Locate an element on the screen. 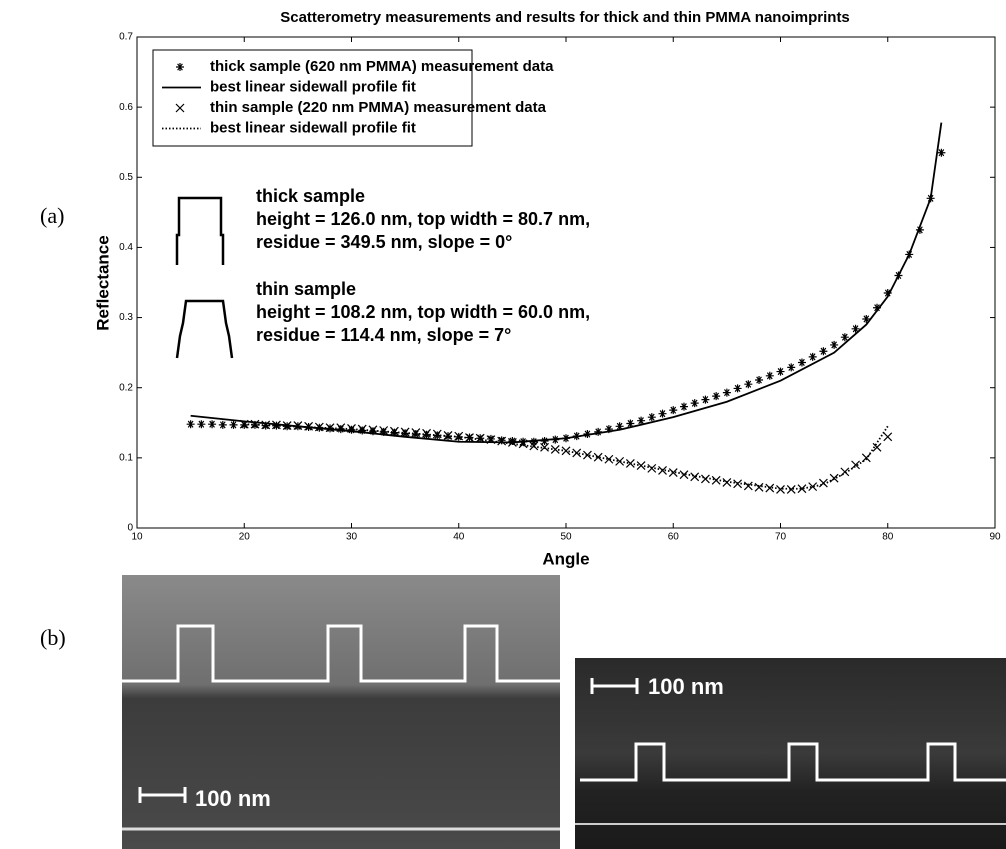 The image size is (1006, 849). panel-label: (b) is located at coordinates (53, 637).